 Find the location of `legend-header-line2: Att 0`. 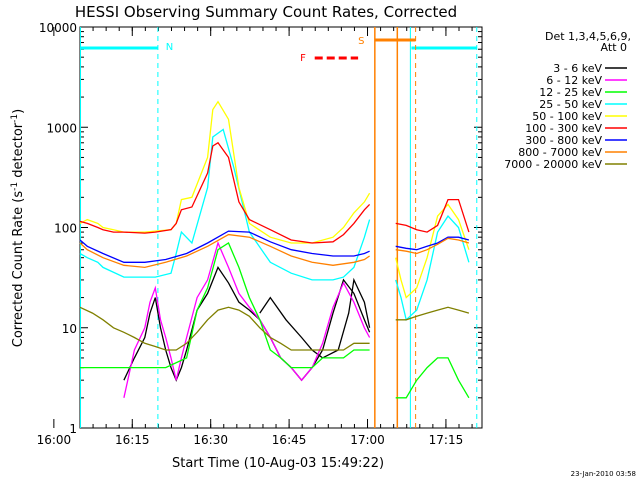

legend-header-line2: Att 0 is located at coordinates (614, 47).